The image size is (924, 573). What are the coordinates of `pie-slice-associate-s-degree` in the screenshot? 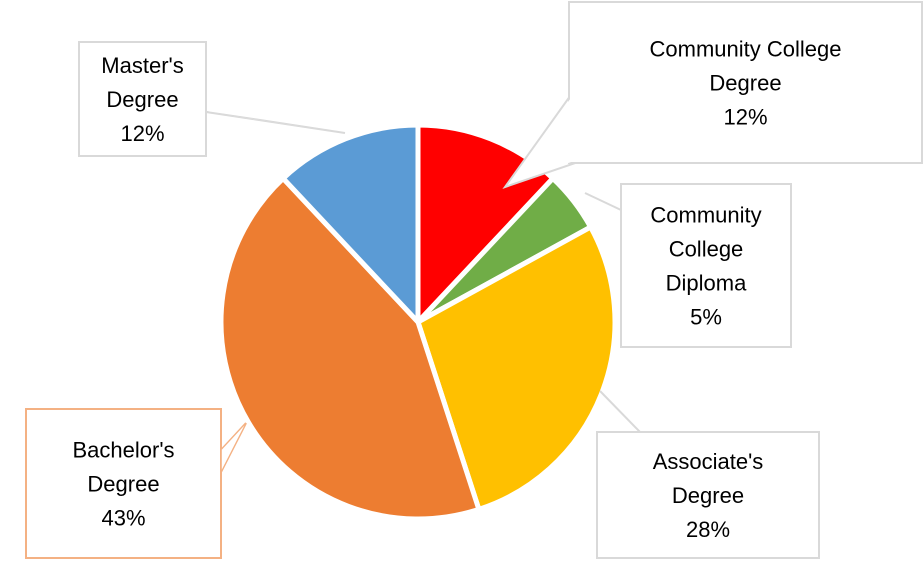 It's located at (516, 368).